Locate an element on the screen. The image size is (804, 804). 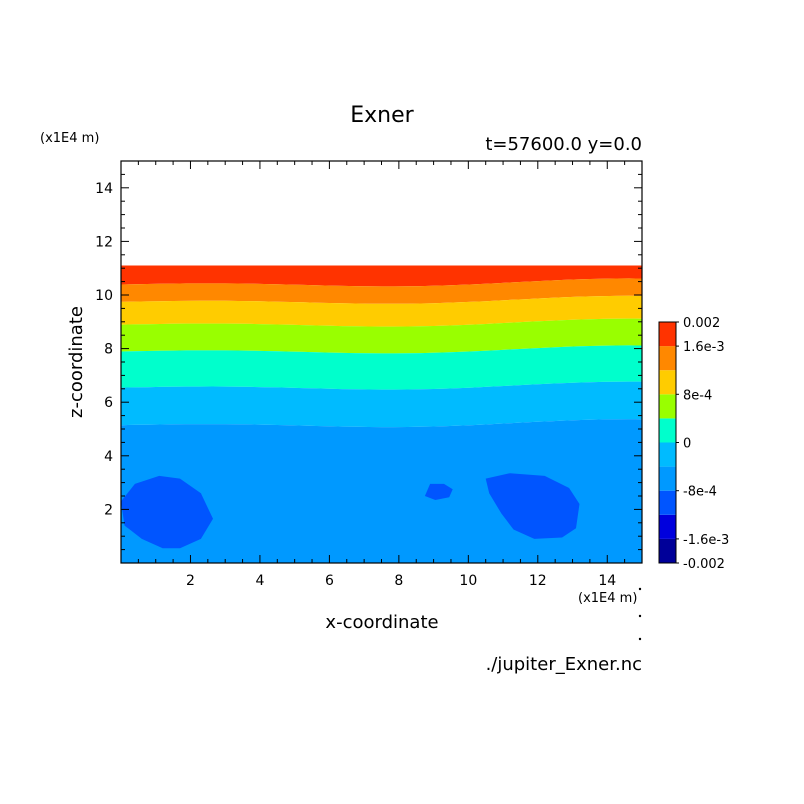
colorbar-label: -0.002 is located at coordinates (704, 564).